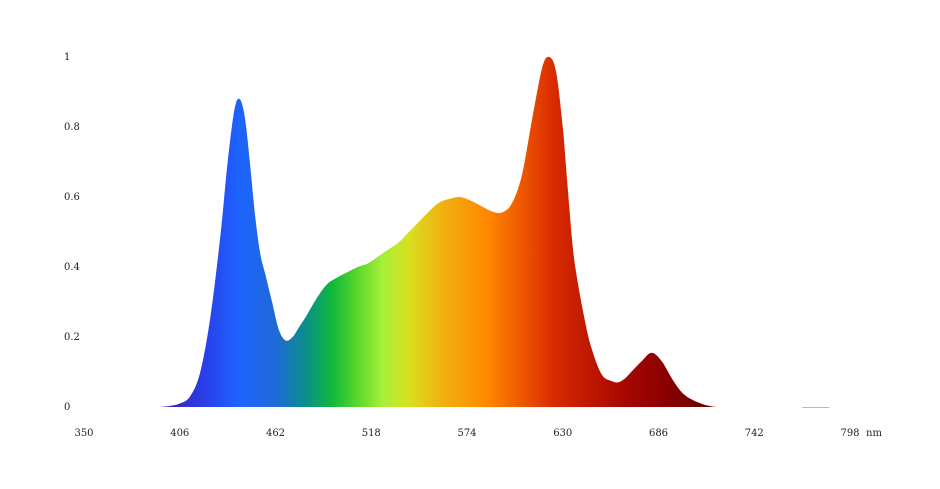 The height and width of the screenshot is (489, 940). Describe the element at coordinates (72, 197) in the screenshot. I see `y-tick-label: 0.6` at that location.